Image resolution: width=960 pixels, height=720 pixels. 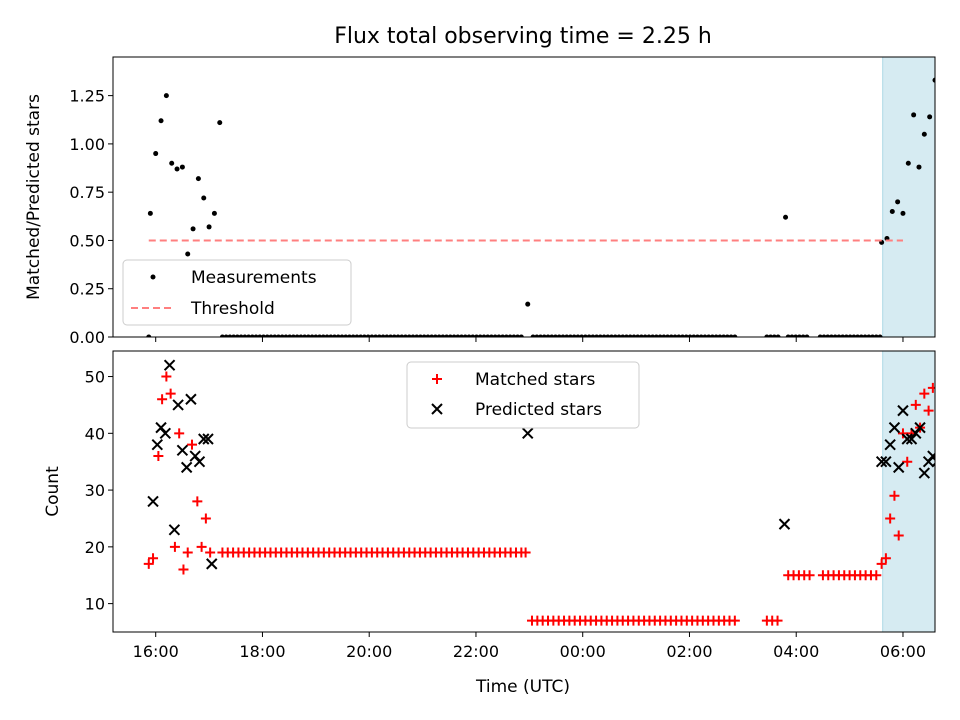 What do you see at coordinates (909, 197) in the screenshot?
I see `shaded-observing-window` at bounding box center [909, 197].